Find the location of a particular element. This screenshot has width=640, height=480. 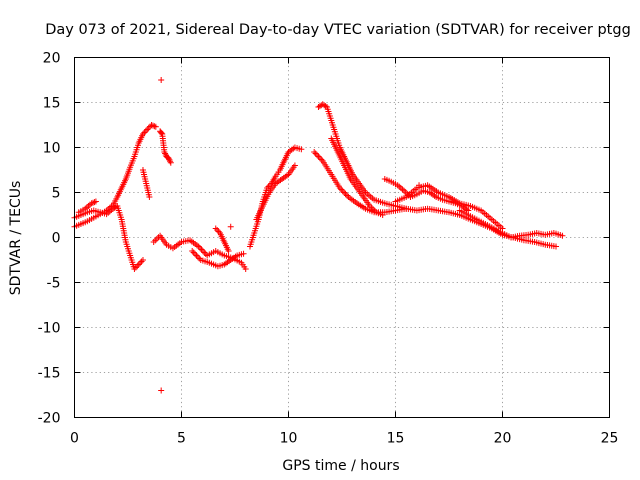

y-tick-label: 10 is located at coordinates (52, 149).